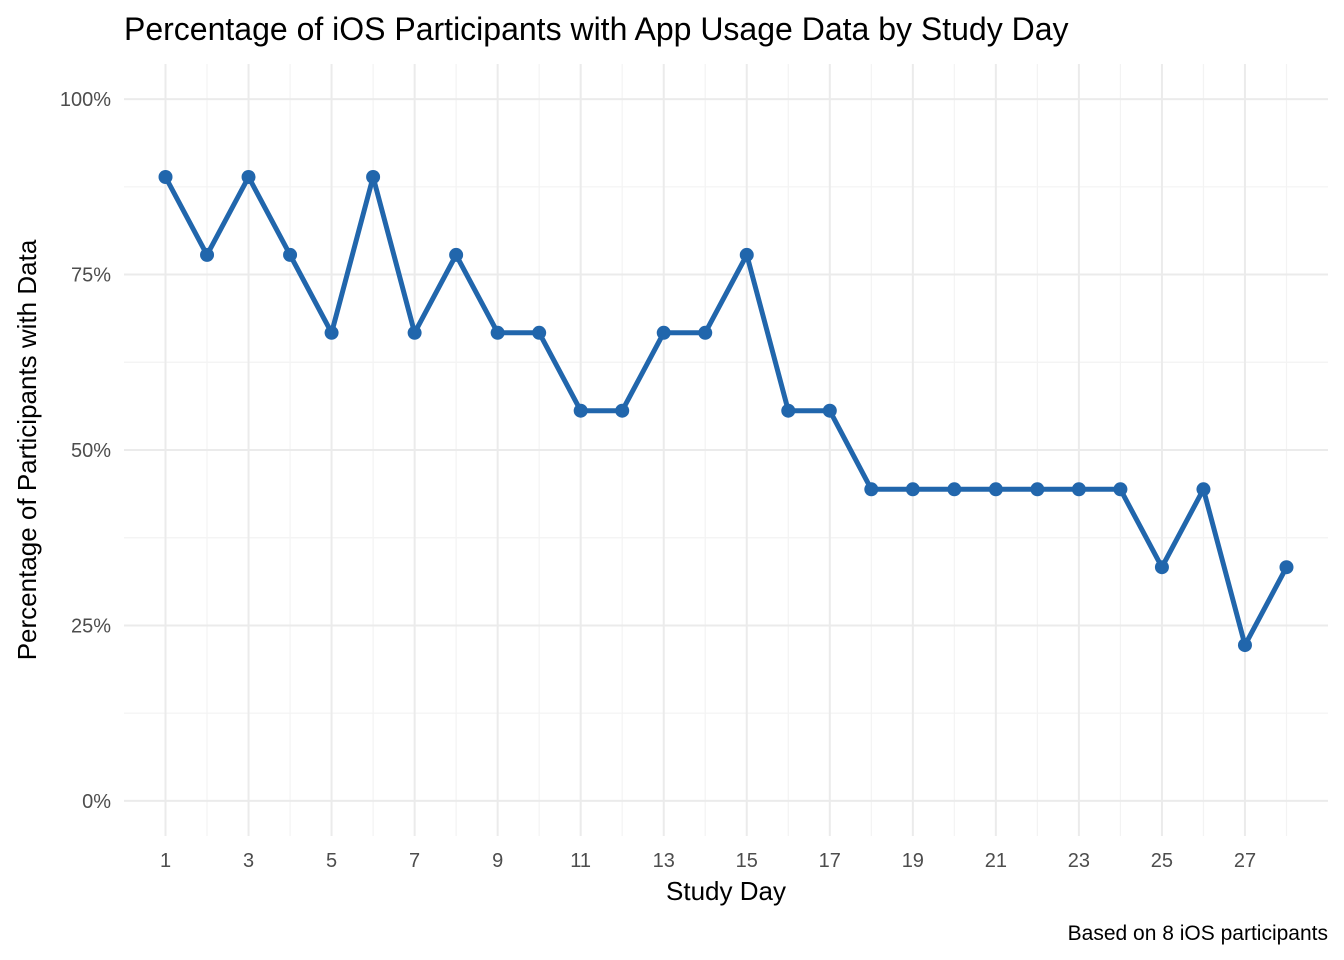 The width and height of the screenshot is (1344, 960). Describe the element at coordinates (331, 861) in the screenshot. I see `x-tick-label: 5` at that location.